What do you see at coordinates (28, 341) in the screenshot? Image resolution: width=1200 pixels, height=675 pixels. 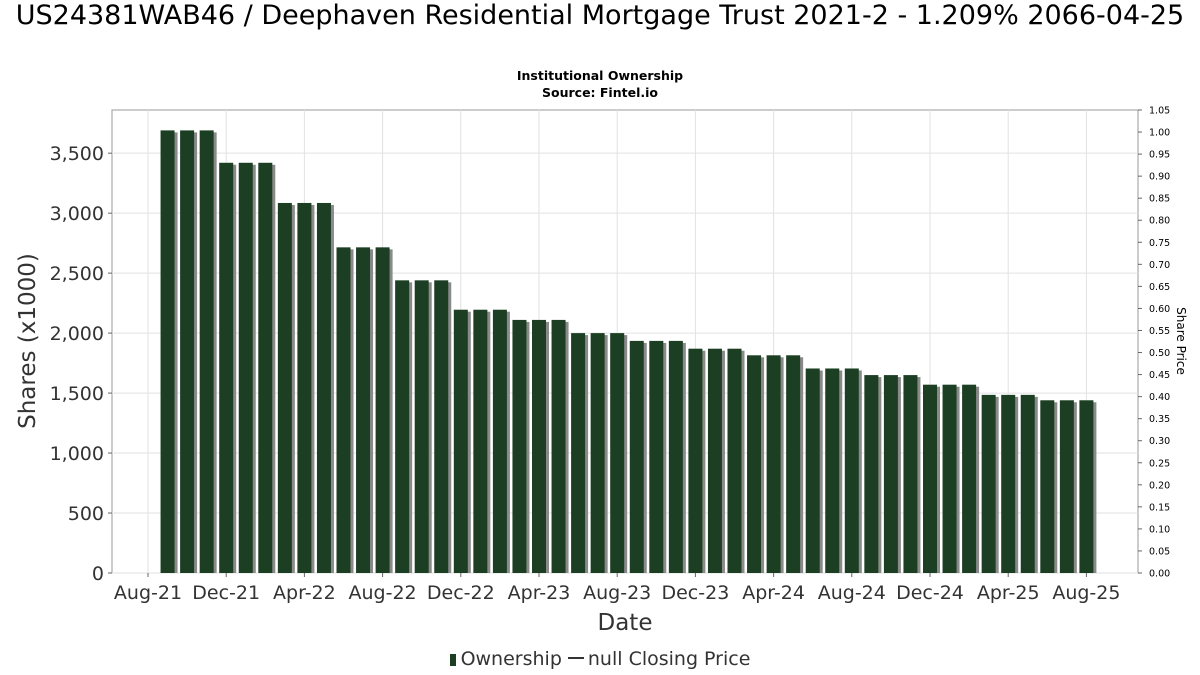 I see `y-axis-title: Shares (x1000)` at bounding box center [28, 341].